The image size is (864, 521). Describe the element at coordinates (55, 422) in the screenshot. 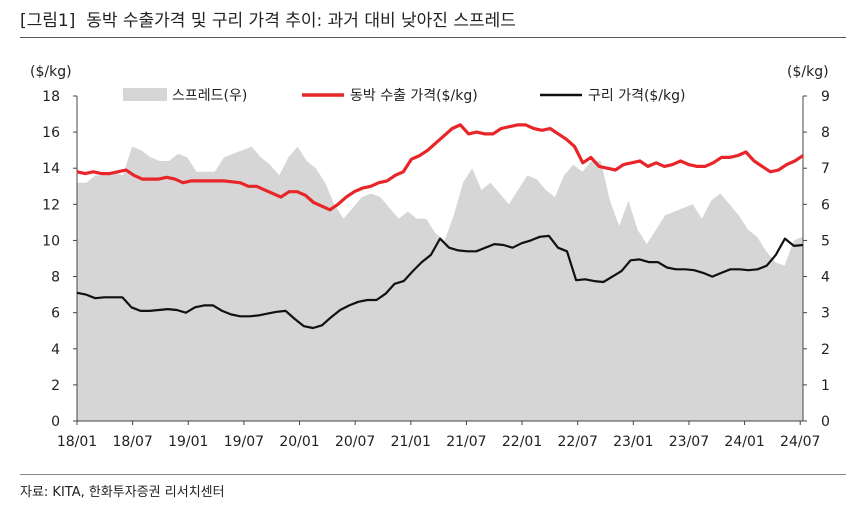

I see `left-tick-label: 0` at that location.